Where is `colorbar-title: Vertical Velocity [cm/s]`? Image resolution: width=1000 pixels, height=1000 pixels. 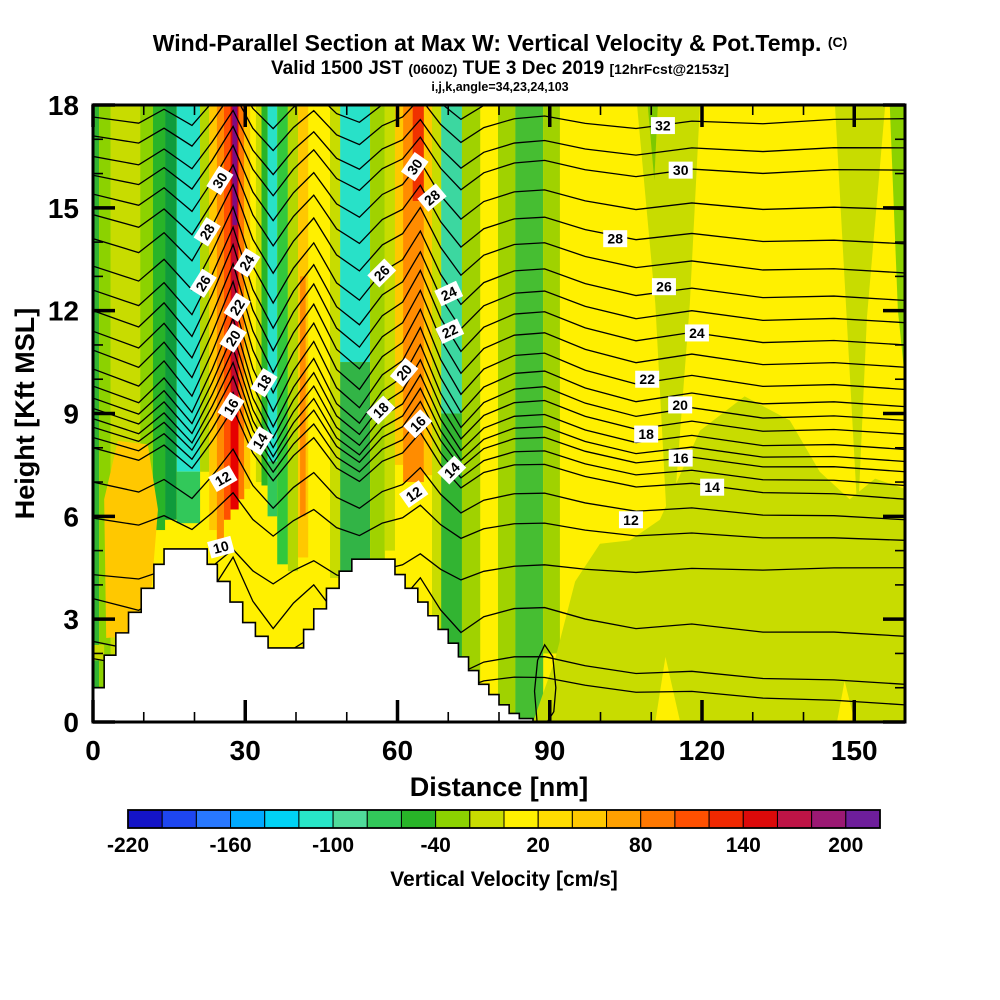 colorbar-title: Vertical Velocity [cm/s] is located at coordinates (504, 879).